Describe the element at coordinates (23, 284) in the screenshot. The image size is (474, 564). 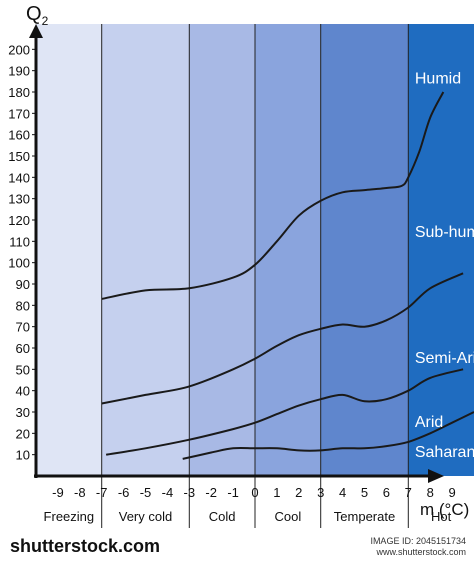
I see `y-tick-label: 90` at that location.